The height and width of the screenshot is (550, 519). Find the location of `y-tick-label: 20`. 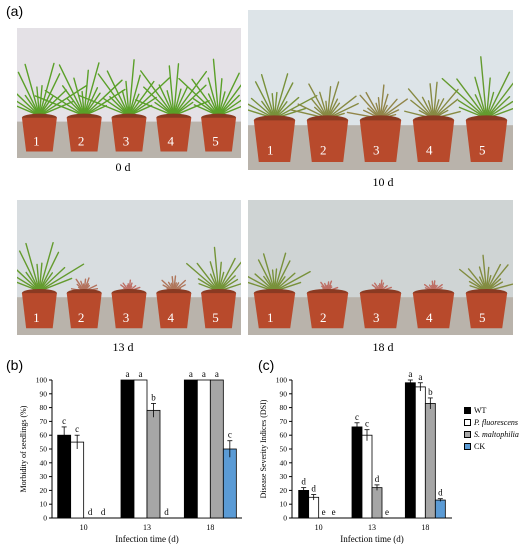

y-tick-label: 20 is located at coordinates (284, 490).